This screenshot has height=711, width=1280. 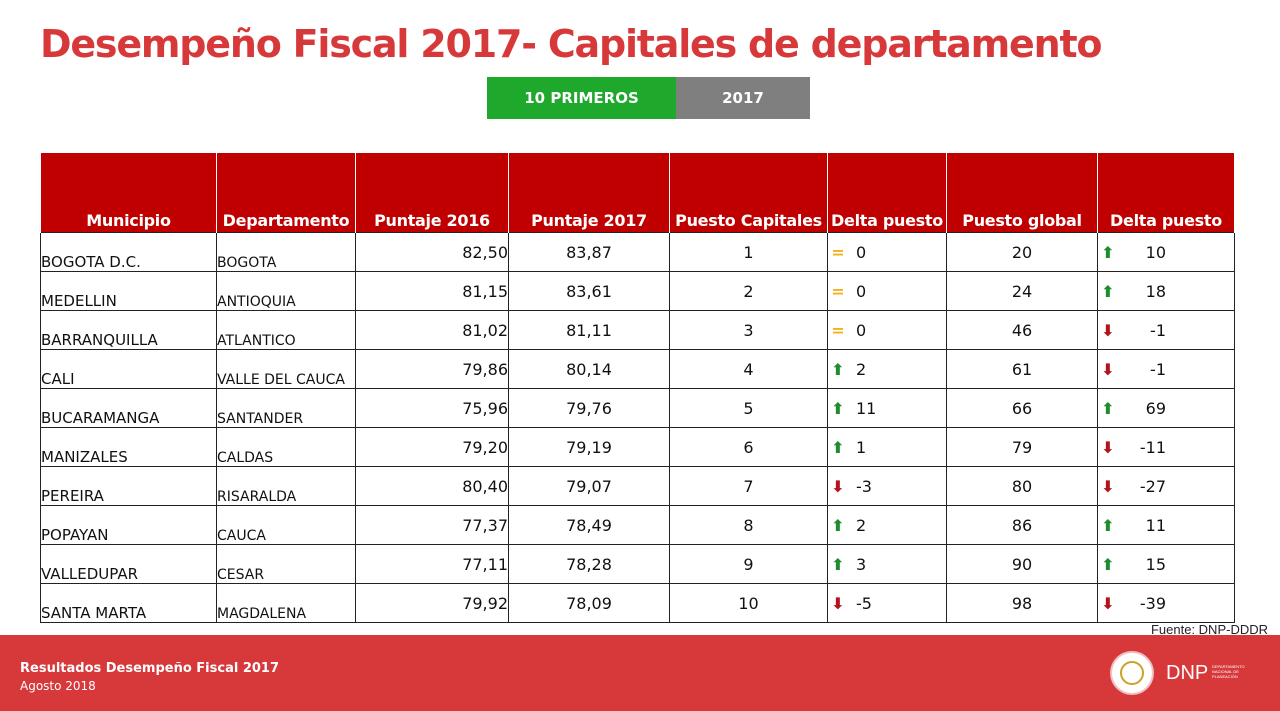 What do you see at coordinates (887, 193) in the screenshot?
I see `header-delta-puesto-capitales: Delta puesto` at bounding box center [887, 193].